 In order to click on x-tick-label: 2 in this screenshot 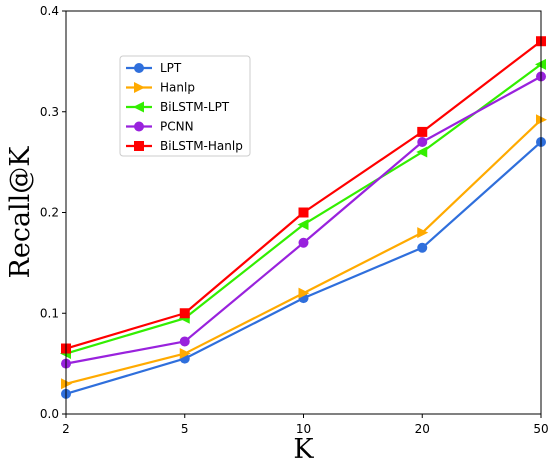, I will do `click(66, 429)`.